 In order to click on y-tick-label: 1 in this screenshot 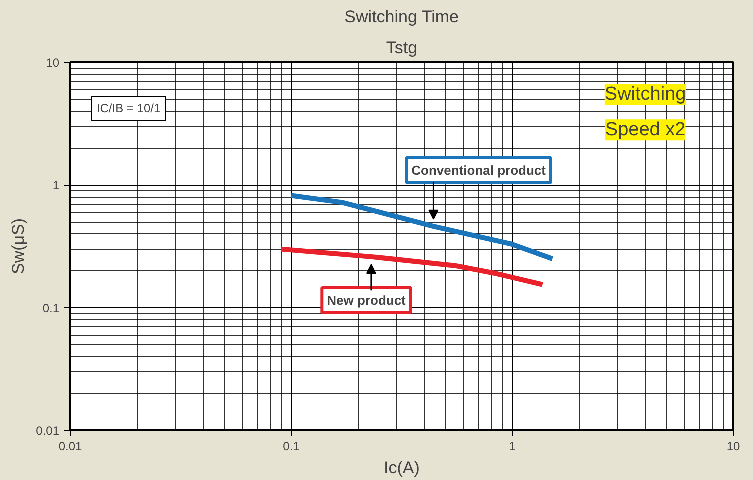, I will do `click(56, 185)`.